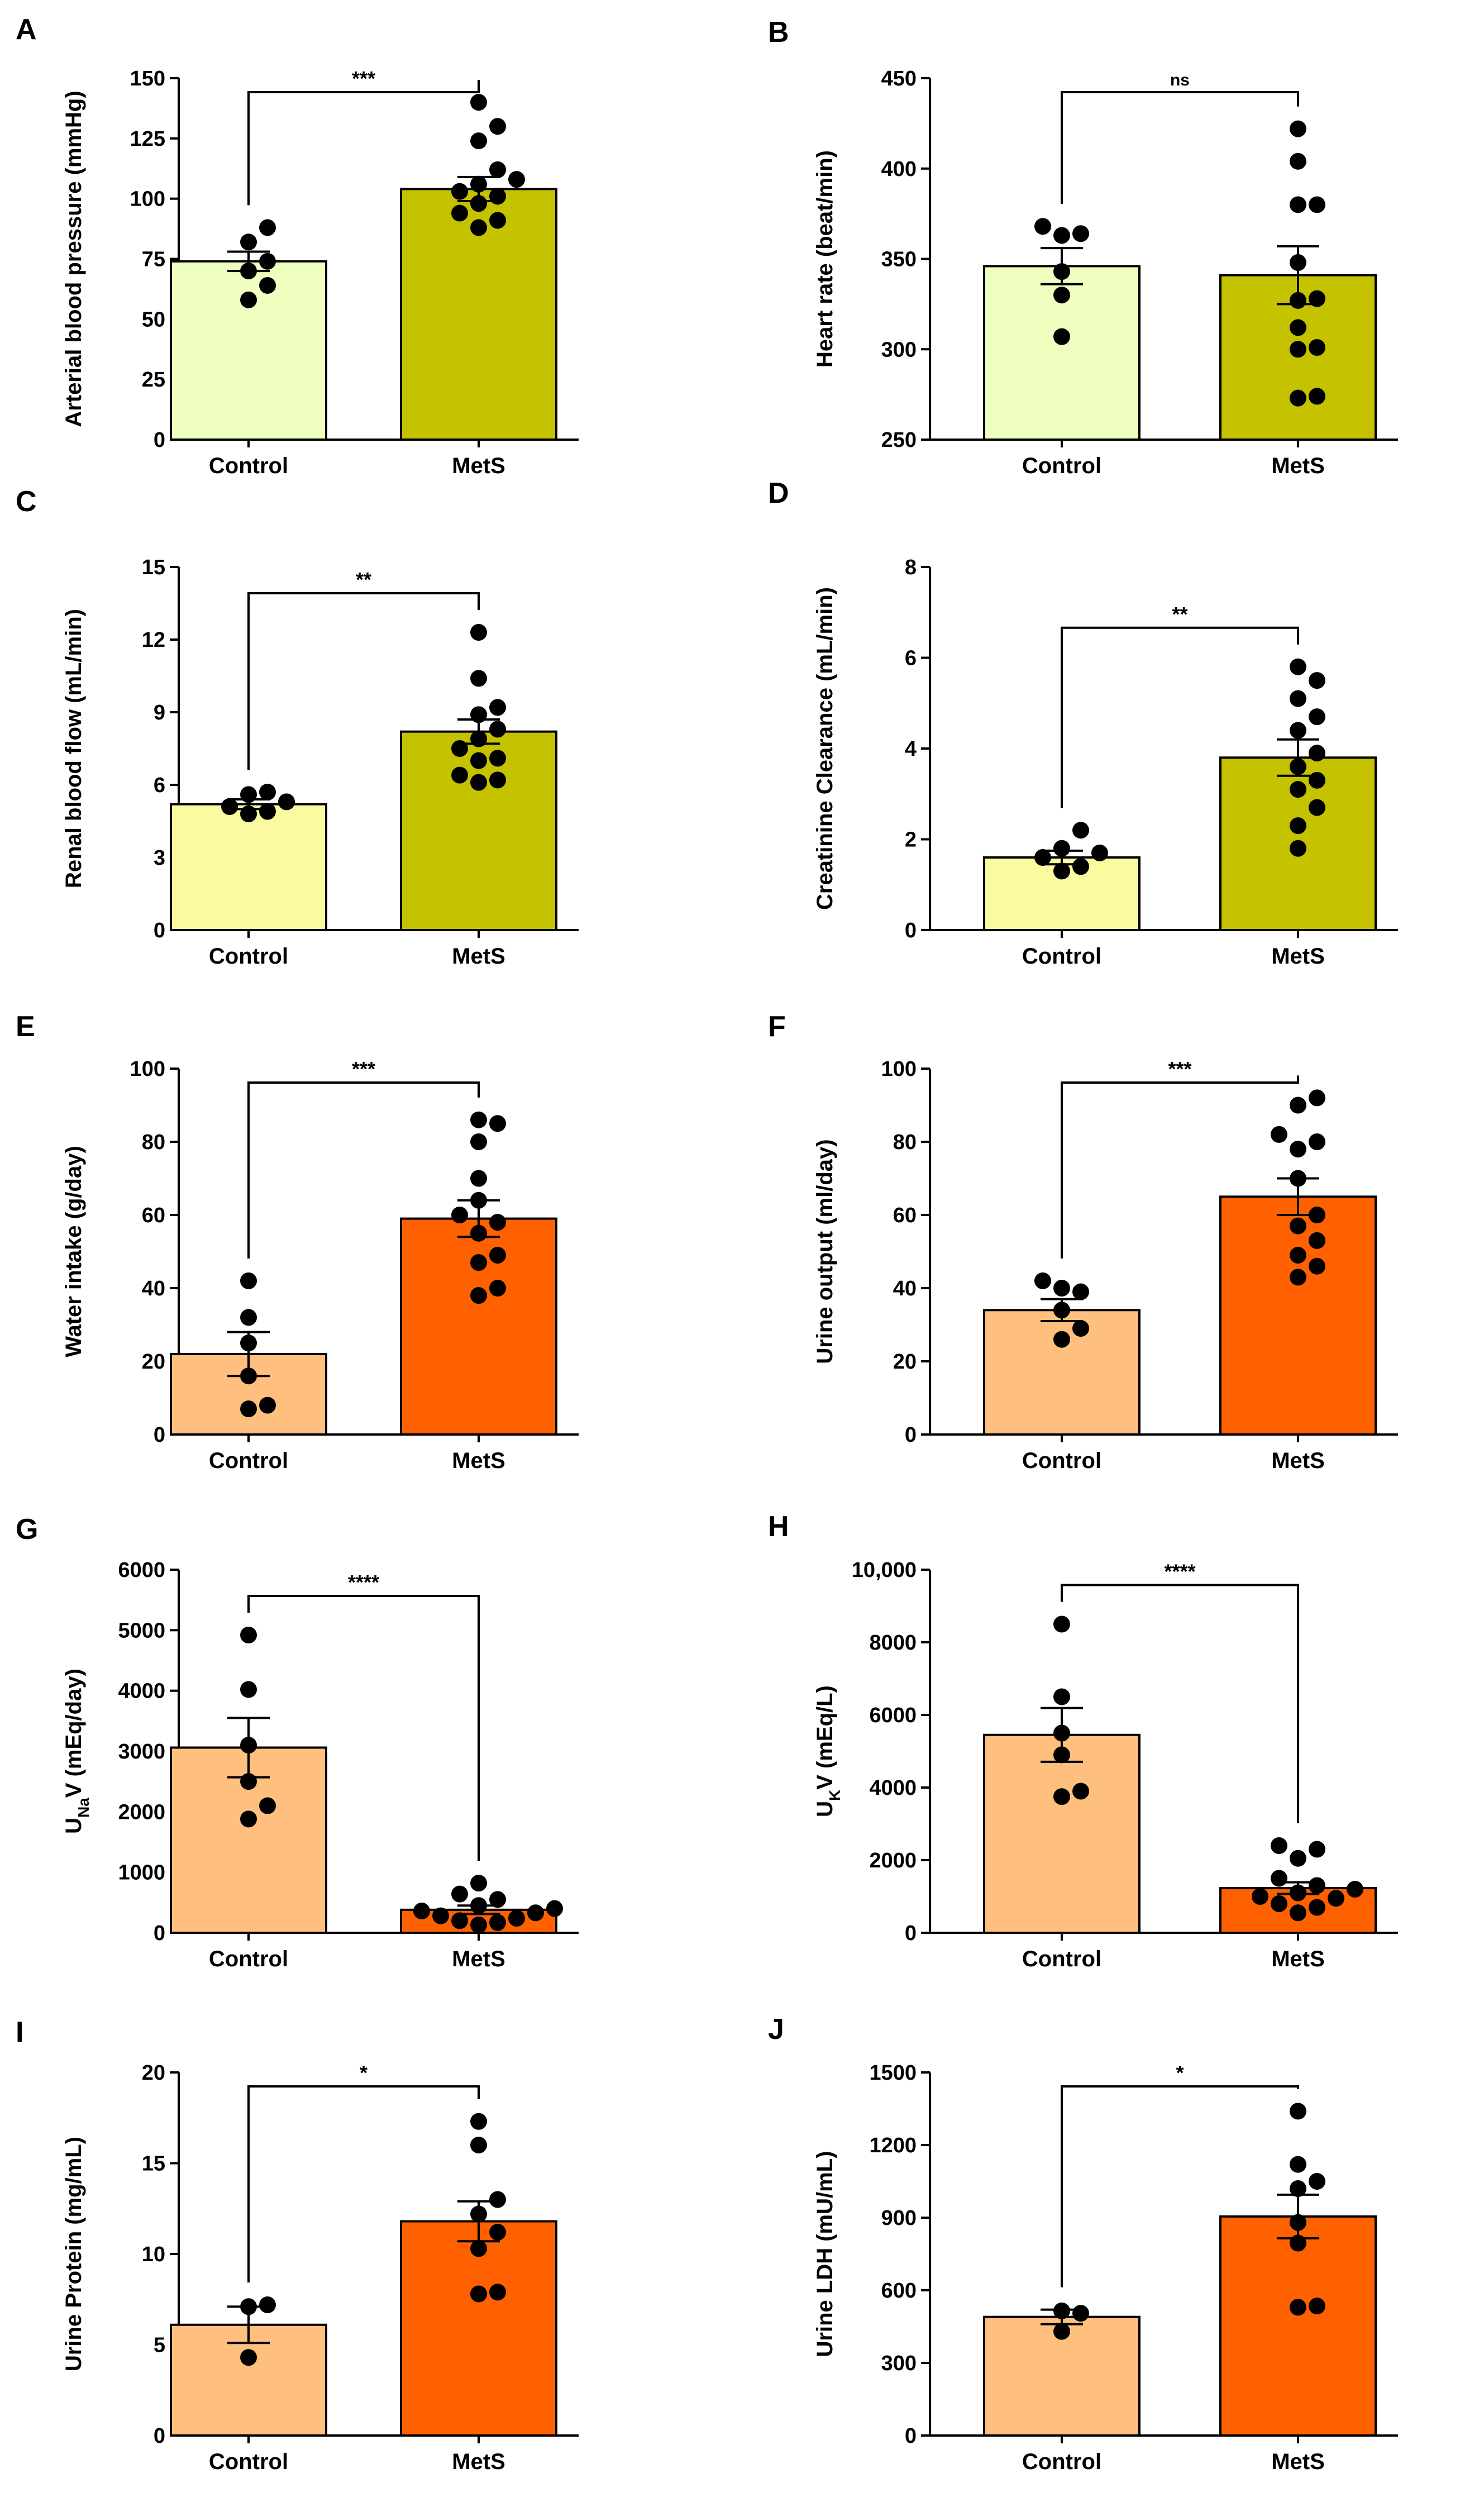 The width and height of the screenshot is (1484, 2502). Describe the element at coordinates (884, 1571) in the screenshot. I see `y-tick-label: 10,000` at that location.